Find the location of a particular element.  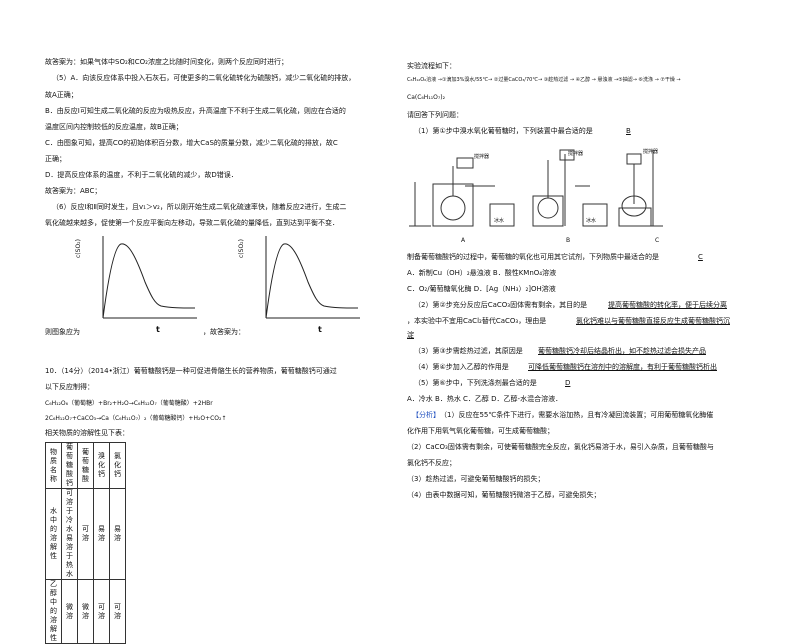

table-cell: 葡萄糖酸钙 is located at coordinates (69, 465).